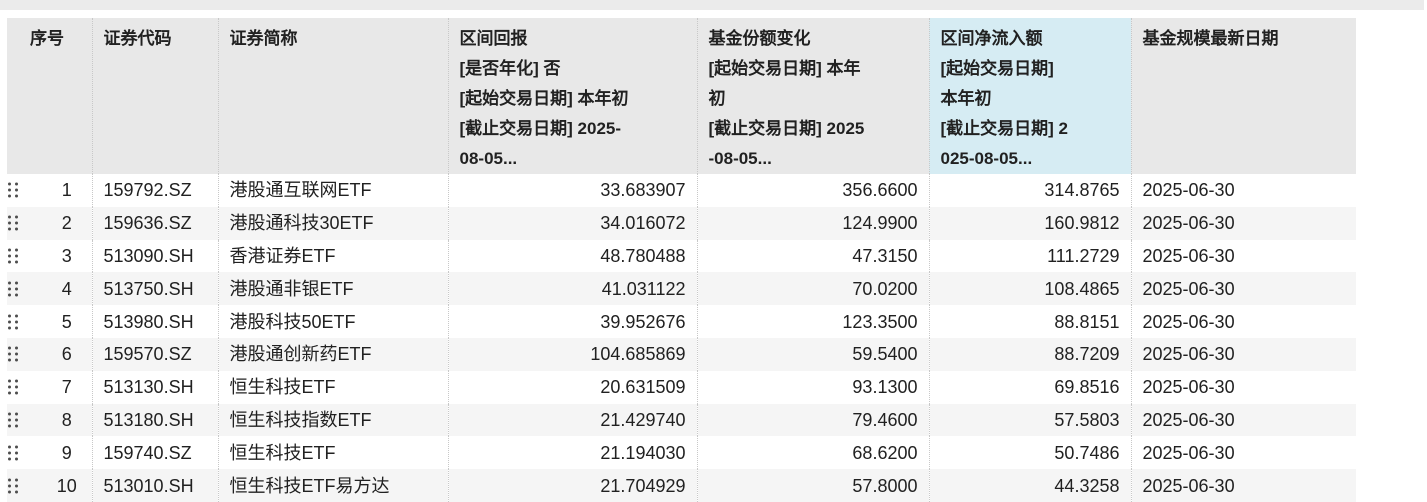 Image resolution: width=1427 pixels, height=502 pixels. Describe the element at coordinates (154, 354) in the screenshot. I see `cell-code: 159570.SZ` at that location.